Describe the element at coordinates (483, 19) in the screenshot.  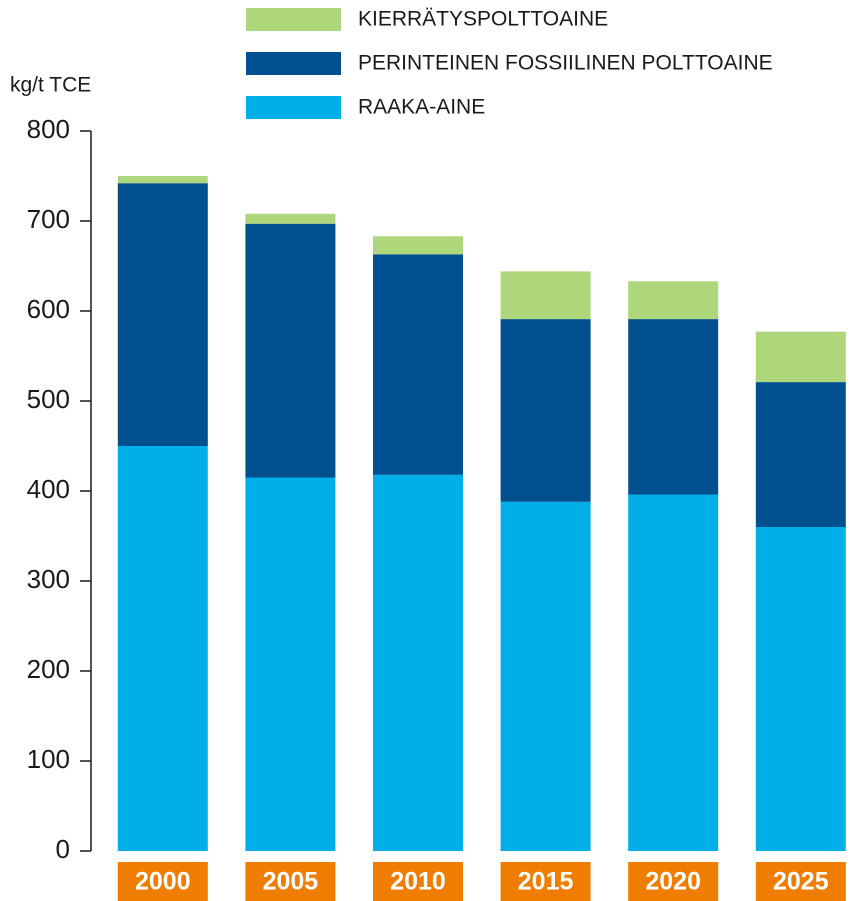
I see `legend-label: KIERRÄTYSPOLTTOAINE` at that location.